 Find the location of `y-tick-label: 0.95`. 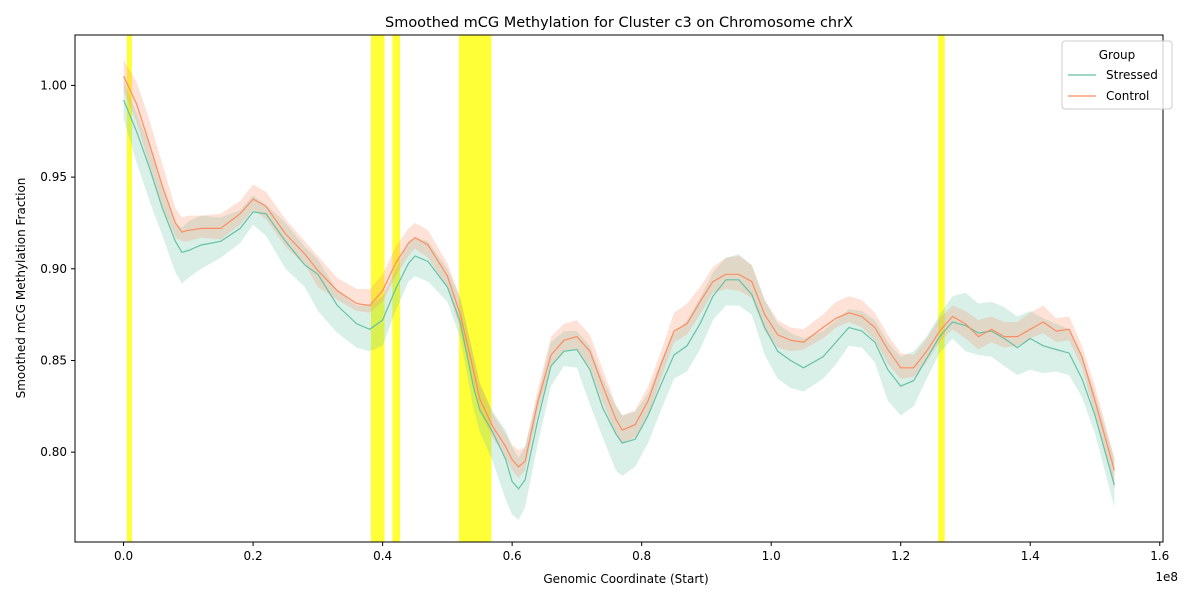

y-tick-label: 0.95 is located at coordinates (53, 177).